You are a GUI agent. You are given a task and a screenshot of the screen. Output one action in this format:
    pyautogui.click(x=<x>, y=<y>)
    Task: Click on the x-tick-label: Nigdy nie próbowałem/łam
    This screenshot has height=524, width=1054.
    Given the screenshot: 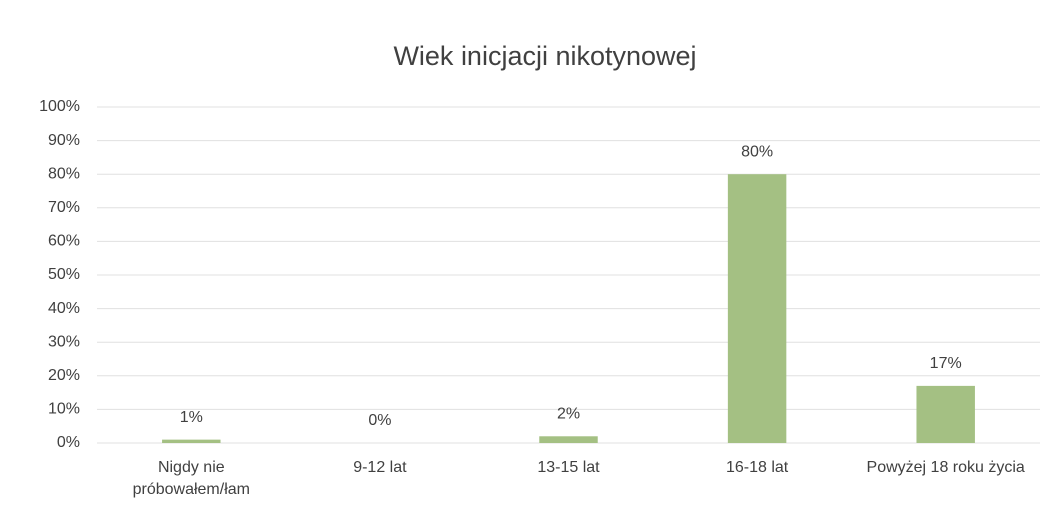 What is the action you would take?
    pyautogui.click(x=191, y=478)
    